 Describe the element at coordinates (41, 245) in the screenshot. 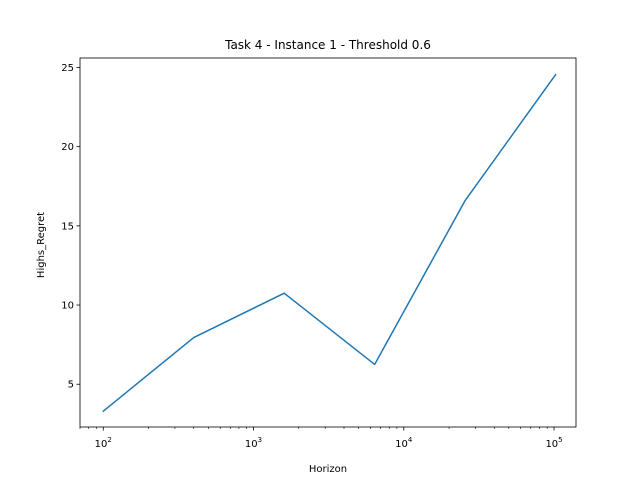

I see `y-axis-label: Highs_Regret` at that location.